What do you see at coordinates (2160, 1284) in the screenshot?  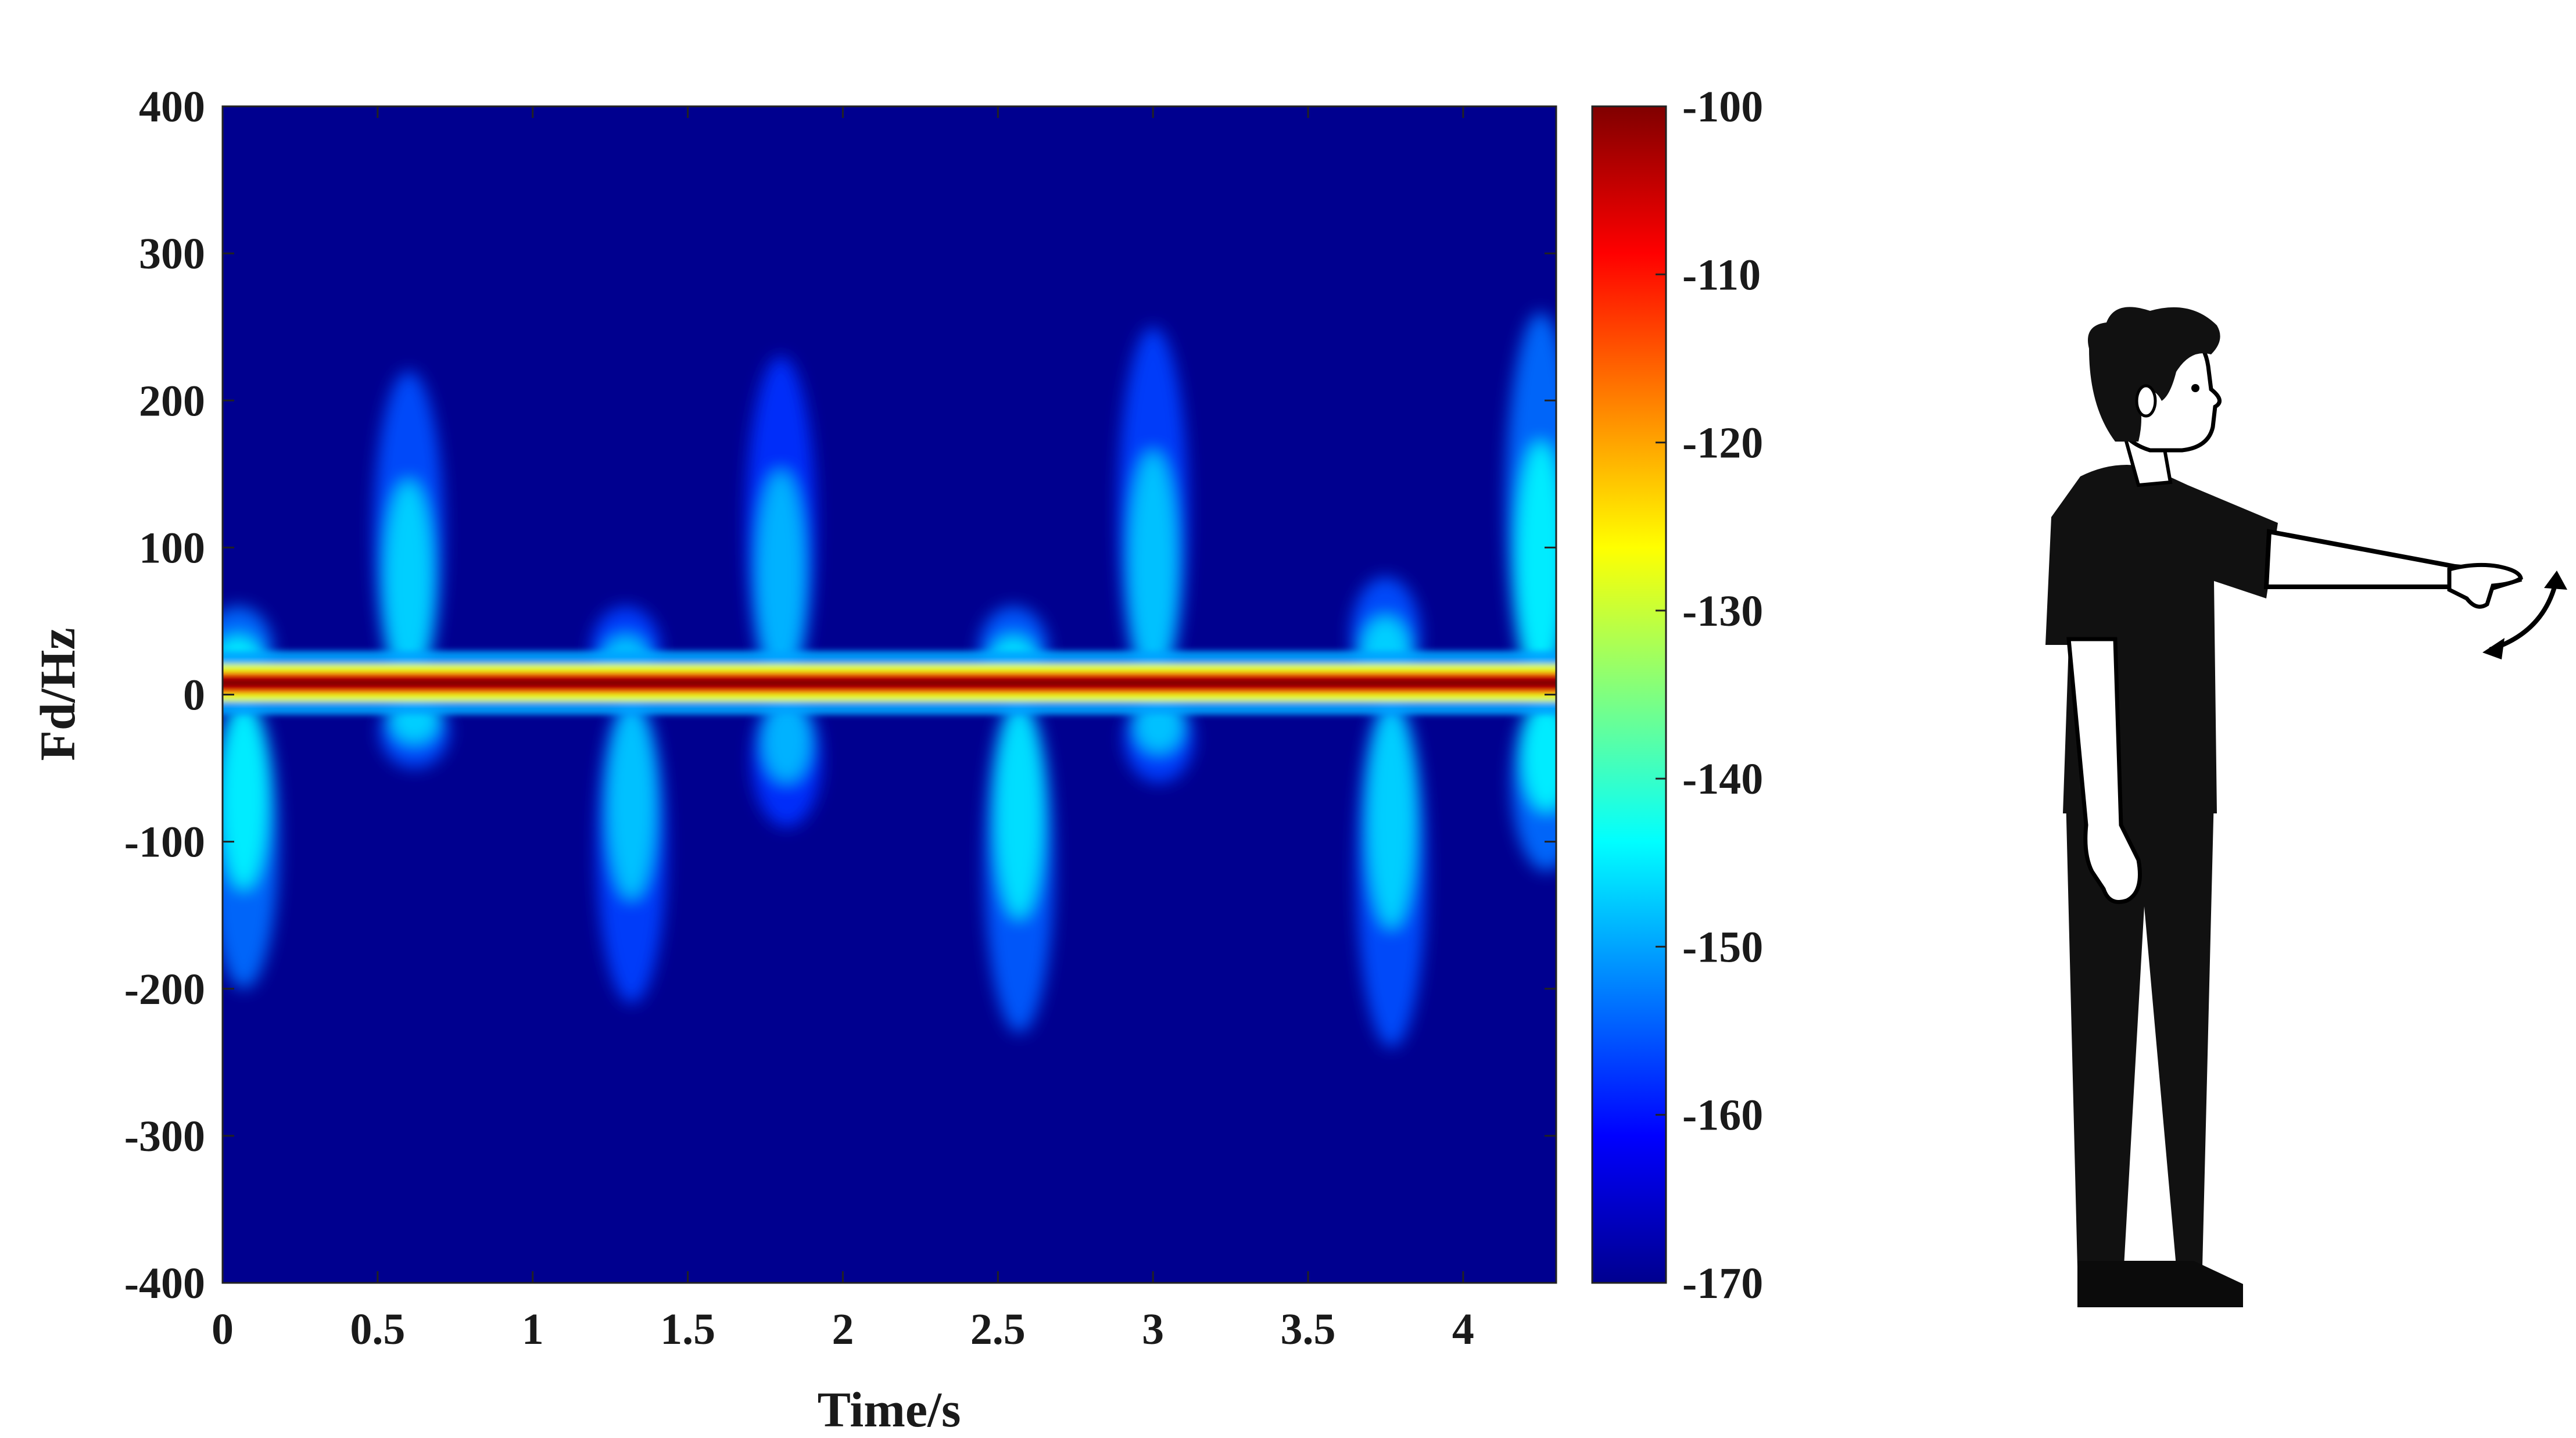 I see `shoes` at bounding box center [2160, 1284].